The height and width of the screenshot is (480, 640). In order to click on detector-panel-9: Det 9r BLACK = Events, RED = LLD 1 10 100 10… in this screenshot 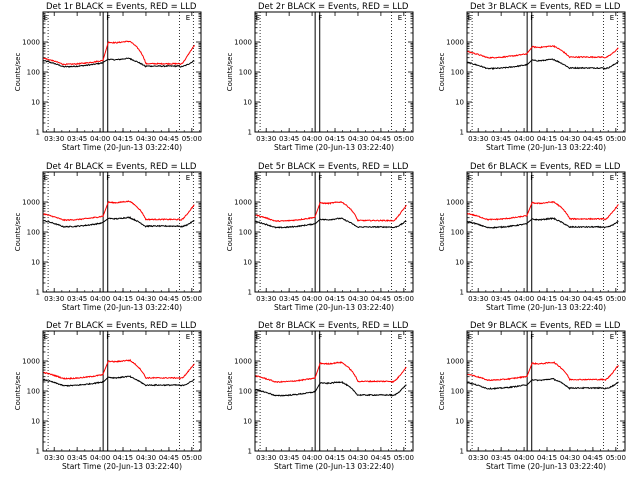, I will do `click(532, 396)`.